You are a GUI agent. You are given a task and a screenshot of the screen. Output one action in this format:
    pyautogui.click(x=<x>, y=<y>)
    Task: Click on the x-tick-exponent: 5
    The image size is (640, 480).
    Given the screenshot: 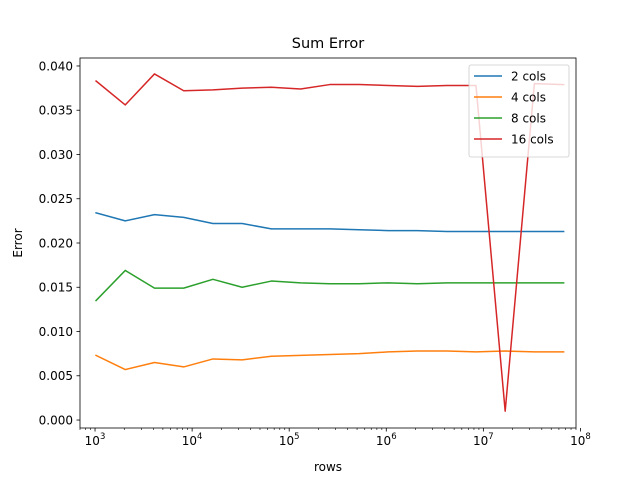 What is the action you would take?
    pyautogui.click(x=296, y=437)
    